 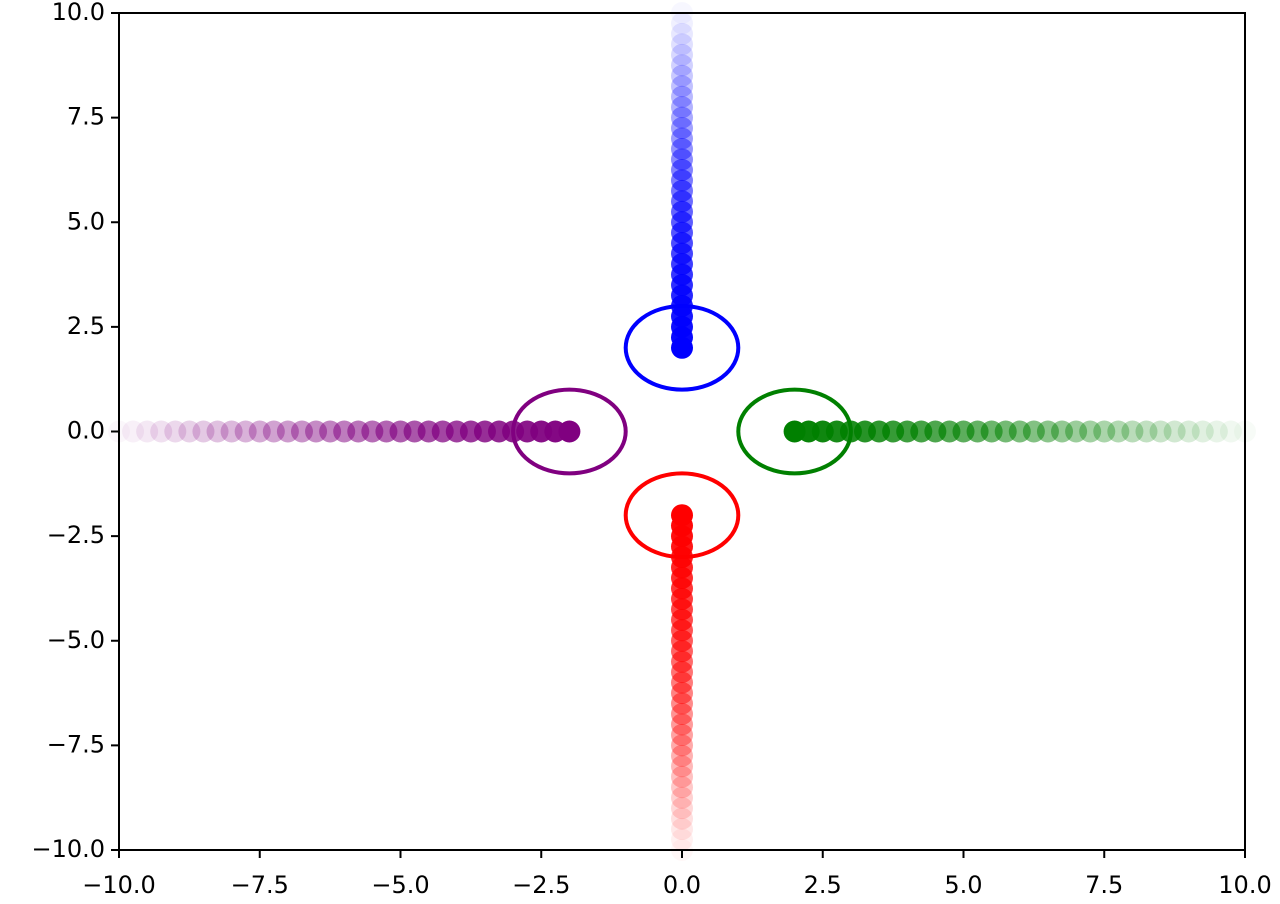 I want to click on x-tick-label: 10.0, so click(x=1244, y=885).